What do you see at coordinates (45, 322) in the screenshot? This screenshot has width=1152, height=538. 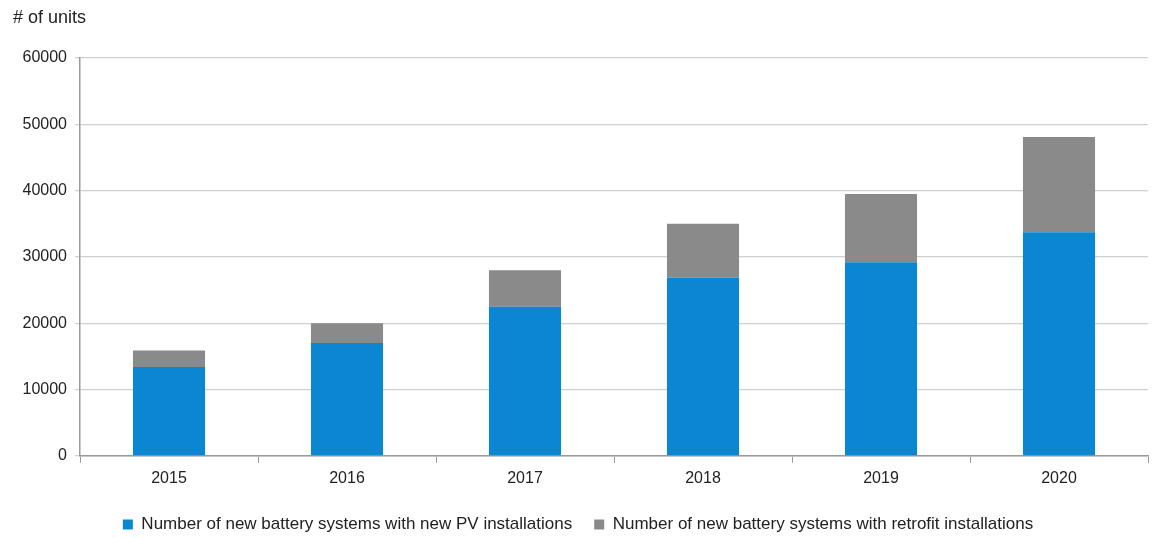 I see `y-tick-label: 20000` at bounding box center [45, 322].